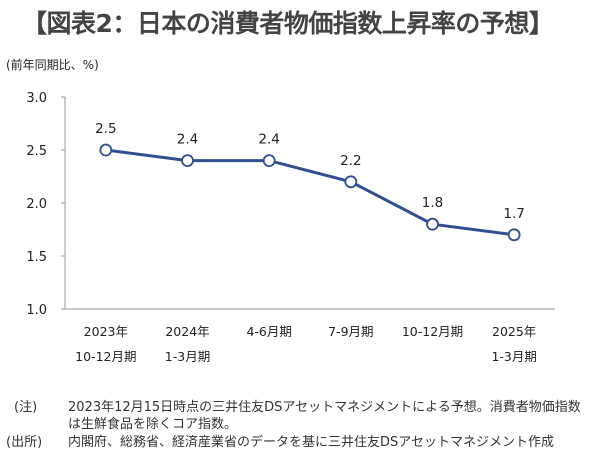 This screenshot has width=600, height=466. What do you see at coordinates (310, 192) in the screenshot?
I see `series-line` at bounding box center [310, 192].